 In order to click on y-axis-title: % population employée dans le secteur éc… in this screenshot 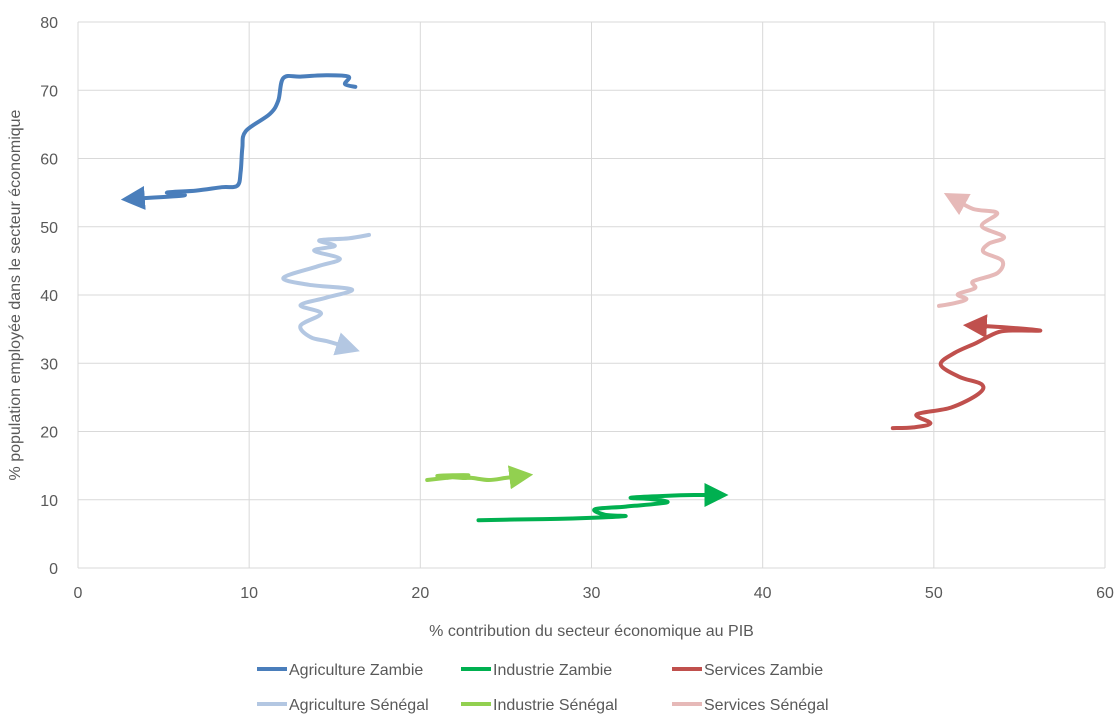, I will do `click(15, 294)`.